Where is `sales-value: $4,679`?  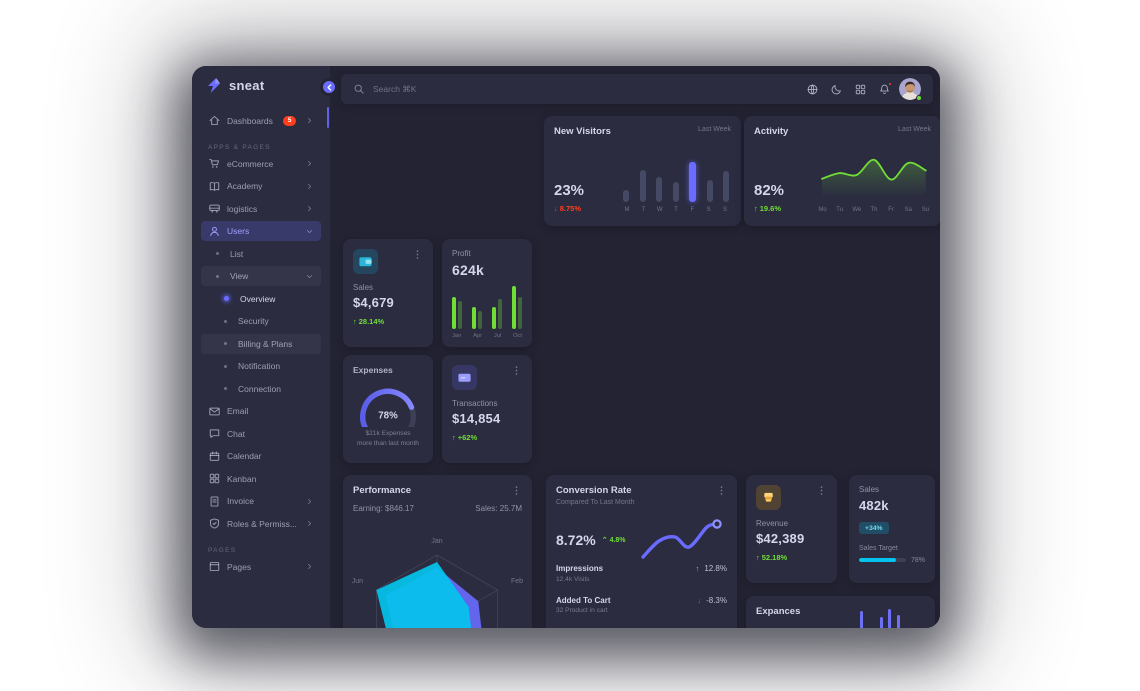
sales-value: $4,679 is located at coordinates (373, 302).